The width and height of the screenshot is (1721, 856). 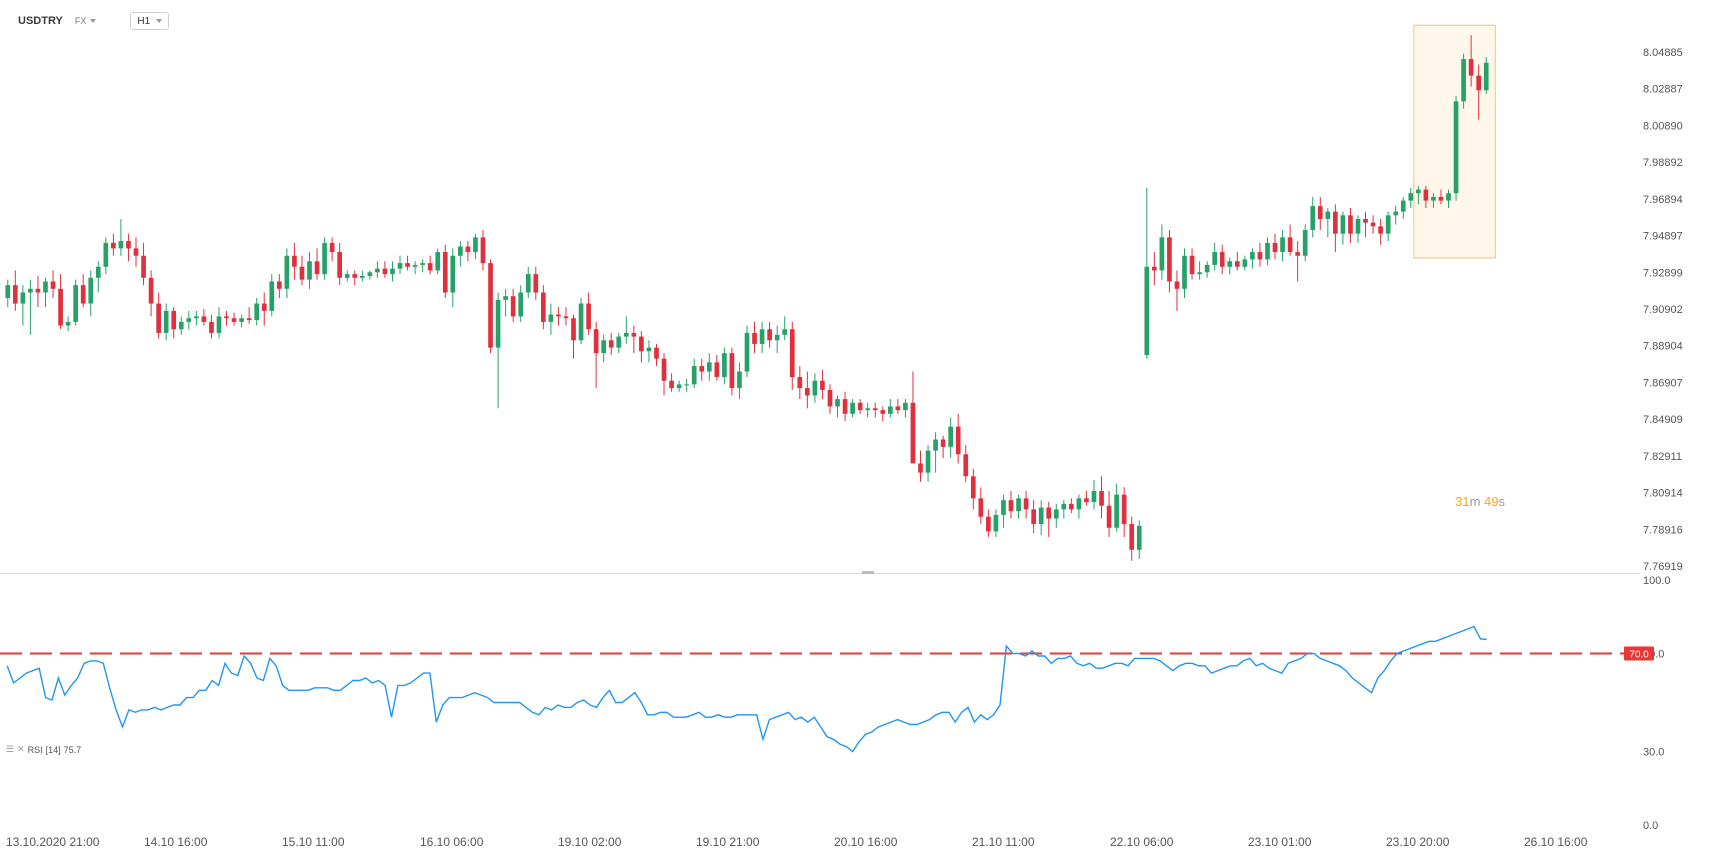 I want to click on time-tick-label: 22.10 06:00, so click(x=1142, y=842).